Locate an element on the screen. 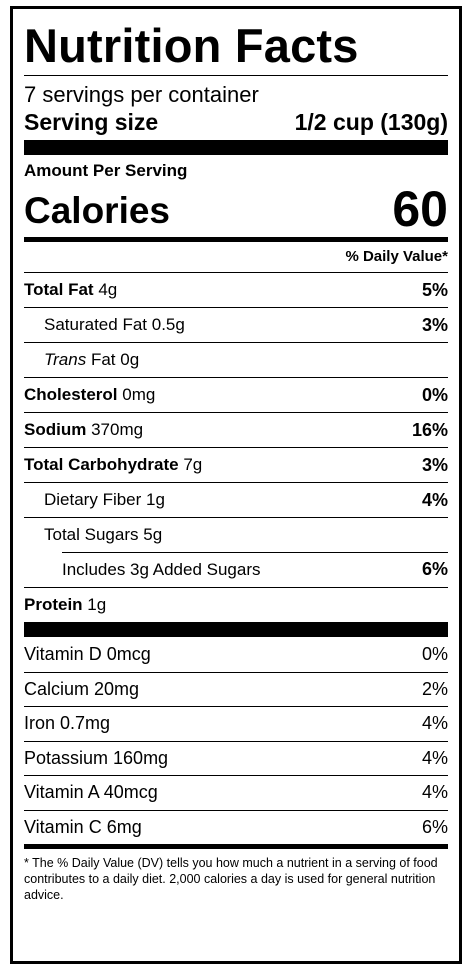  vitamin-row-potassium: Potassium 160mg 4% is located at coordinates (236, 758).